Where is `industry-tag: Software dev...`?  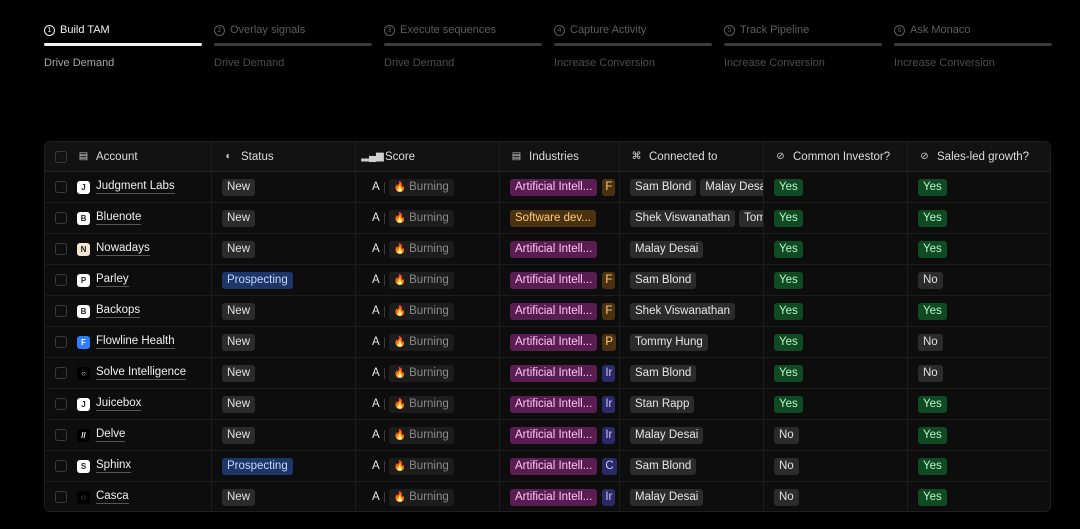
industry-tag: Software dev... is located at coordinates (553, 218).